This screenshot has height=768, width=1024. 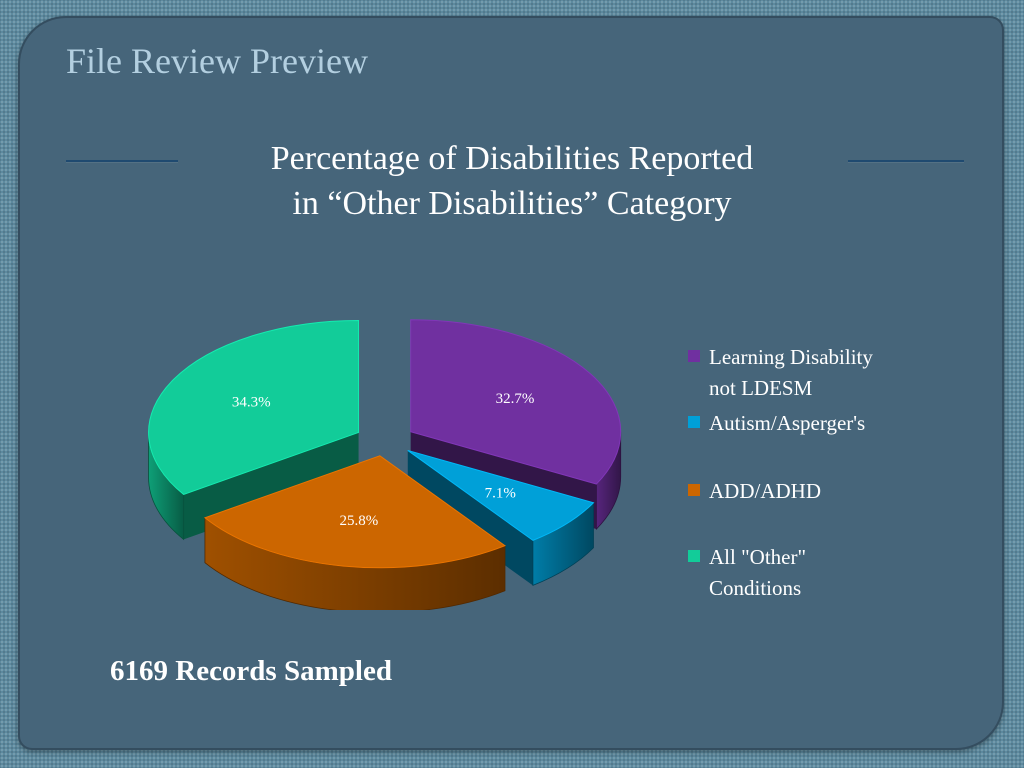 What do you see at coordinates (512, 158) in the screenshot?
I see `chart-title-line-1: Percentage of Disabilities Reported` at bounding box center [512, 158].